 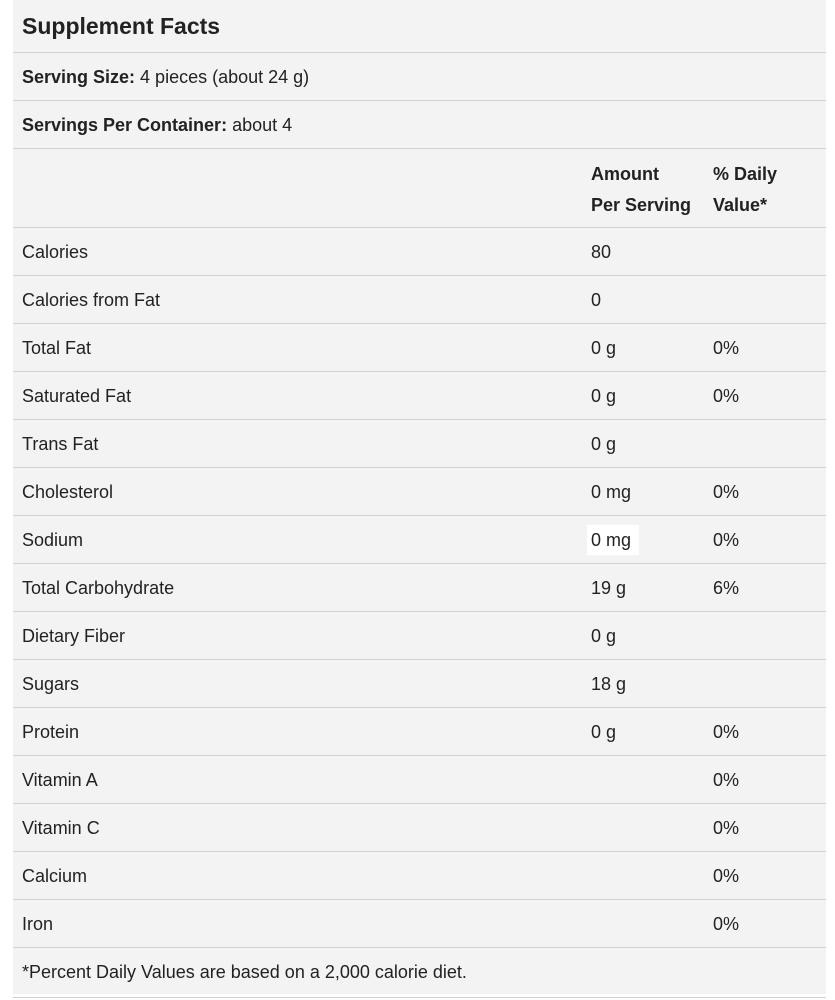 I want to click on nutrient-name: Sodium, so click(x=53, y=540).